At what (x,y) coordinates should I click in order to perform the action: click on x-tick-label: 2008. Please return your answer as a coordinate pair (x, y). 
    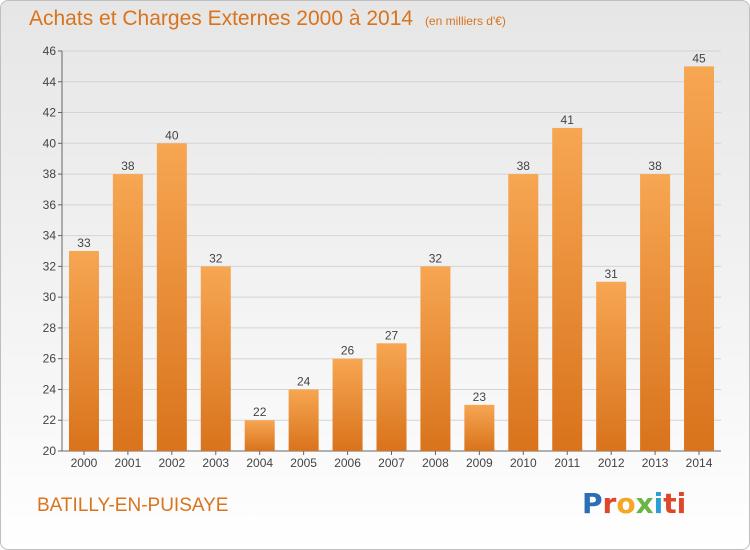
    Looking at the image, I should click on (435, 463).